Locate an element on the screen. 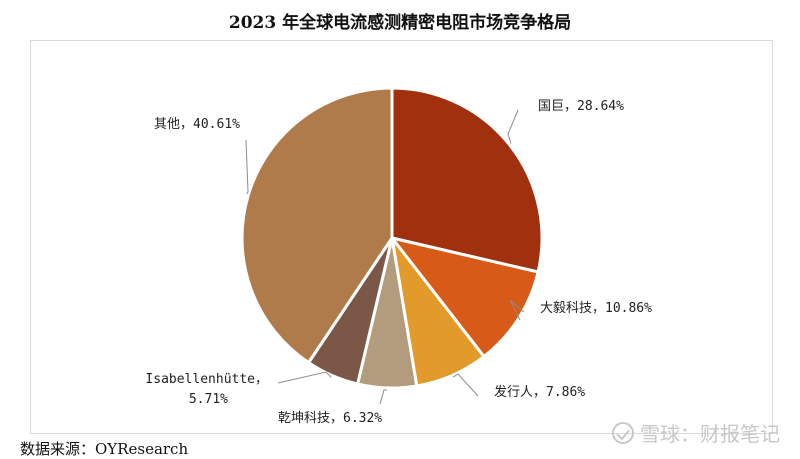 Image resolution: width=800 pixels, height=459 pixels. watermark: 雪球：财报笔记 is located at coordinates (696, 432).